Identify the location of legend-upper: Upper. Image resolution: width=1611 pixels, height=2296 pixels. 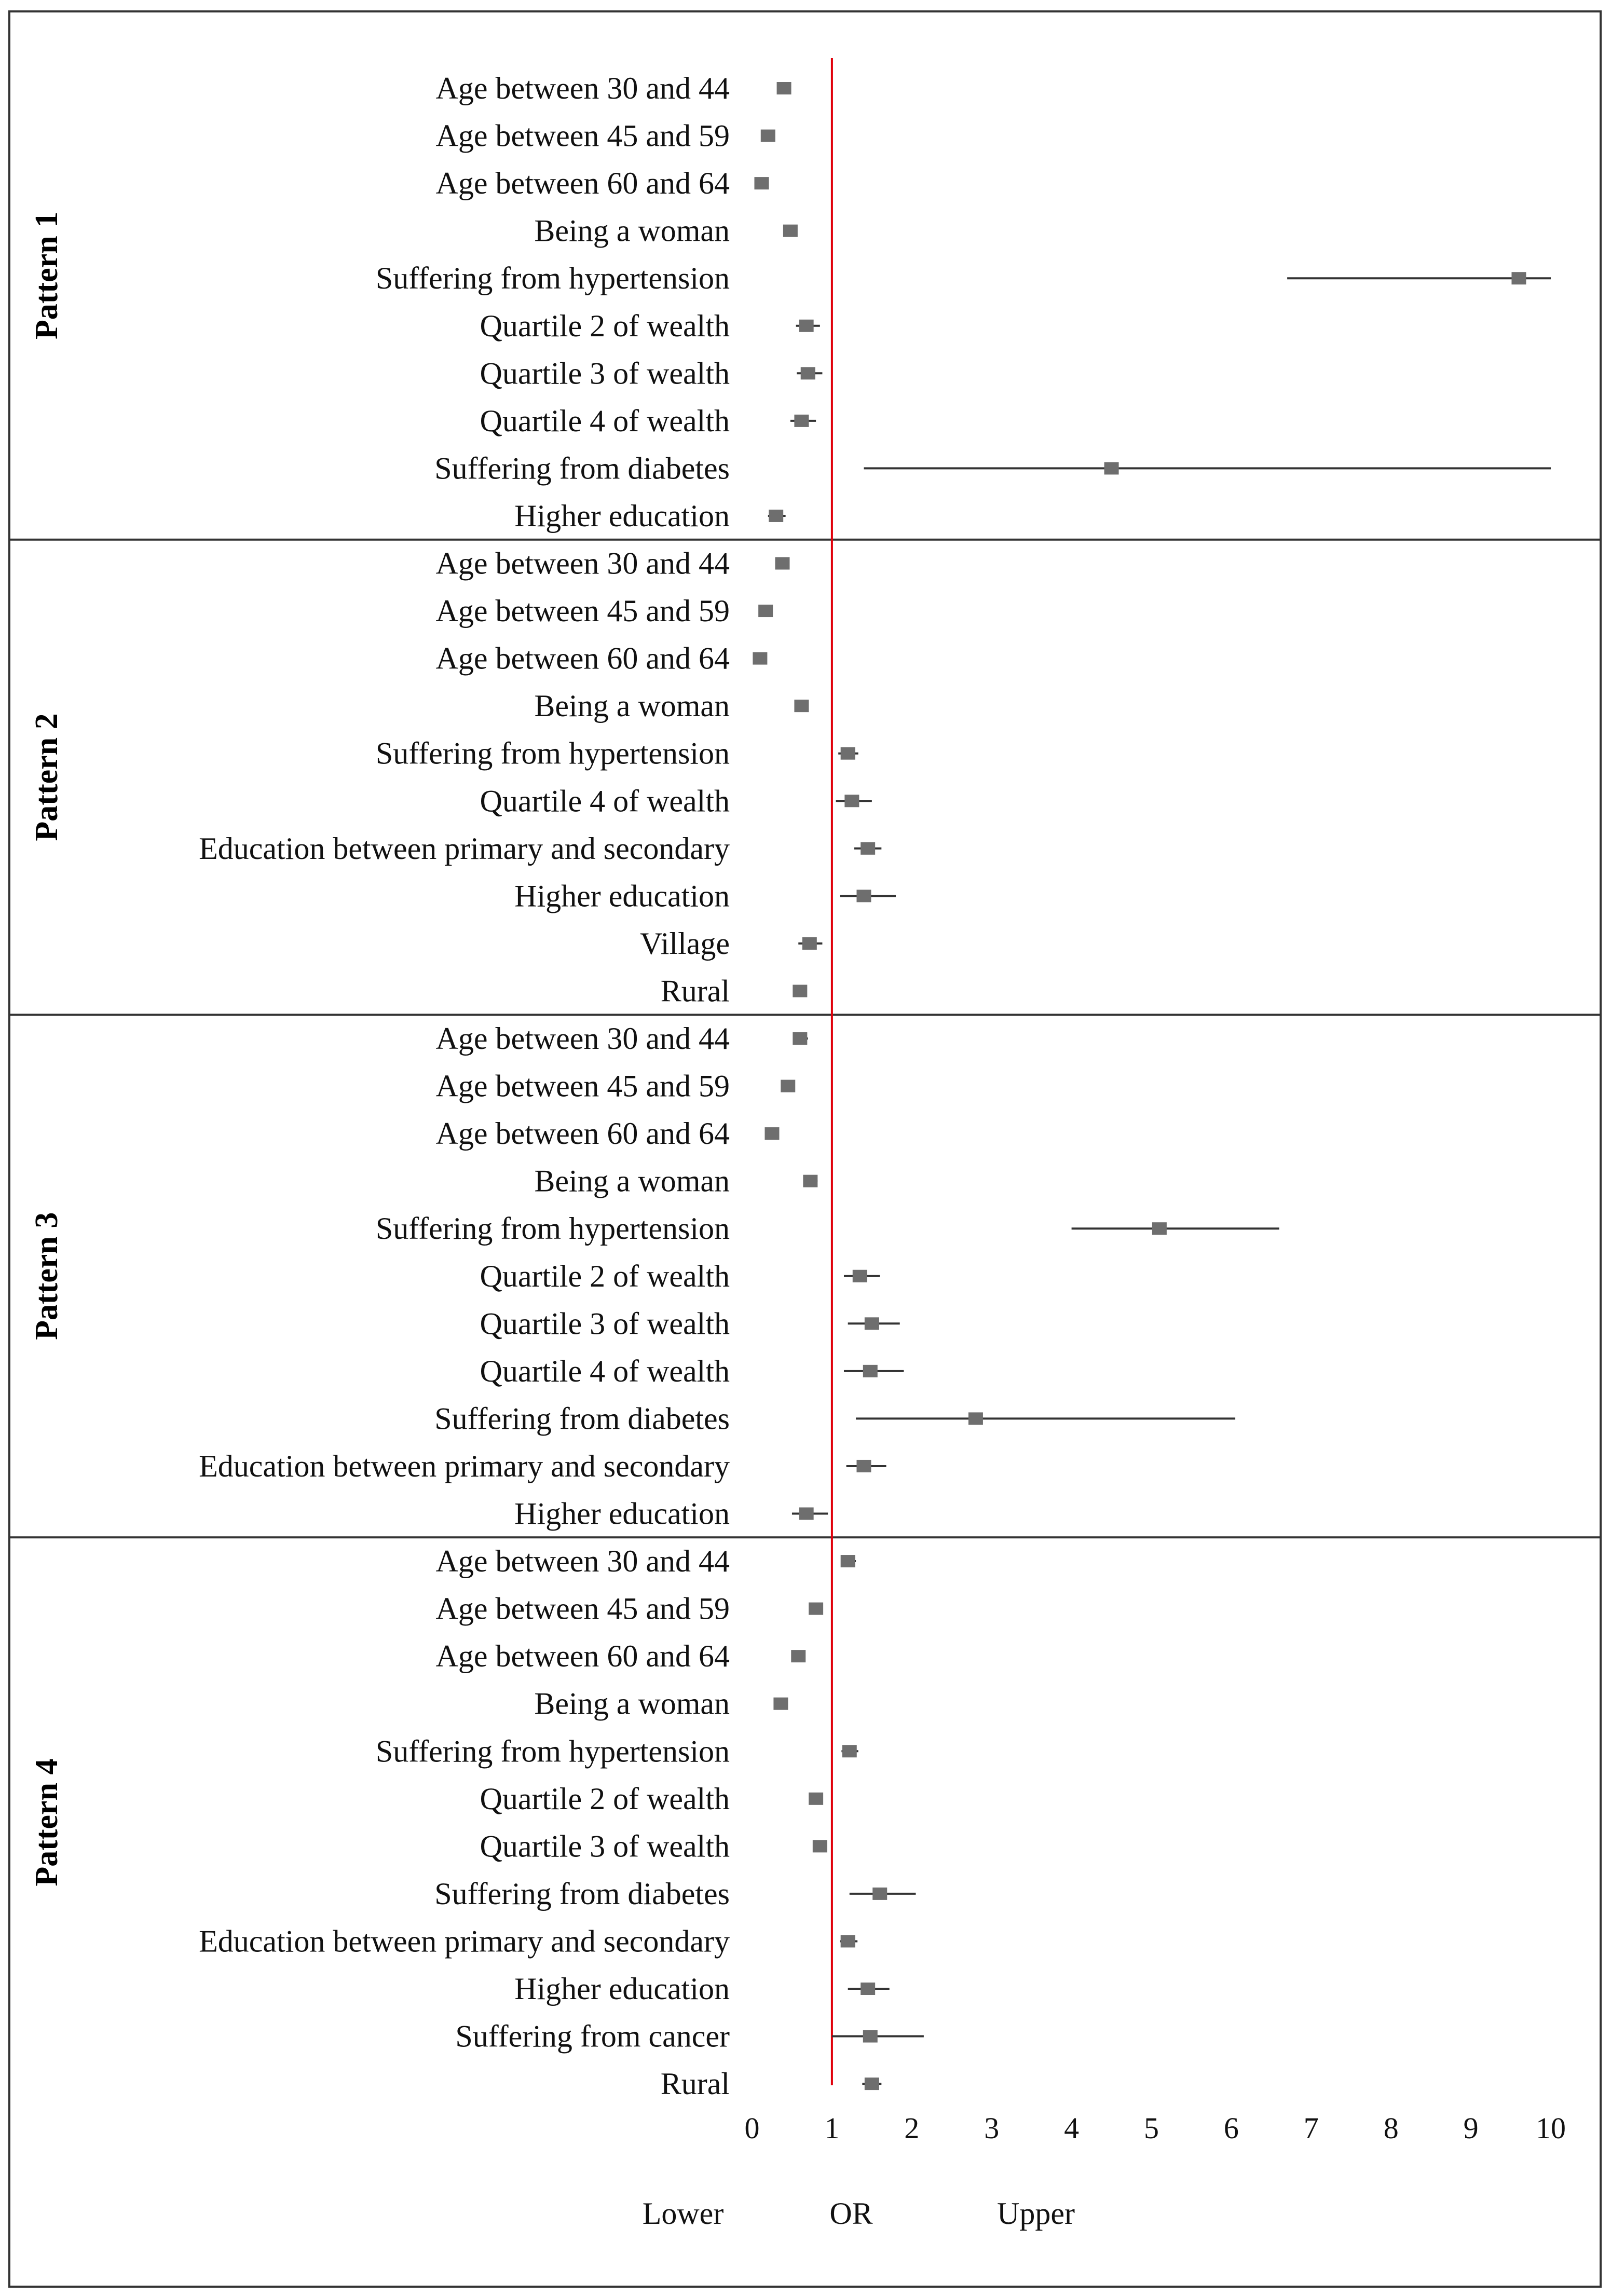
(1036, 2213).